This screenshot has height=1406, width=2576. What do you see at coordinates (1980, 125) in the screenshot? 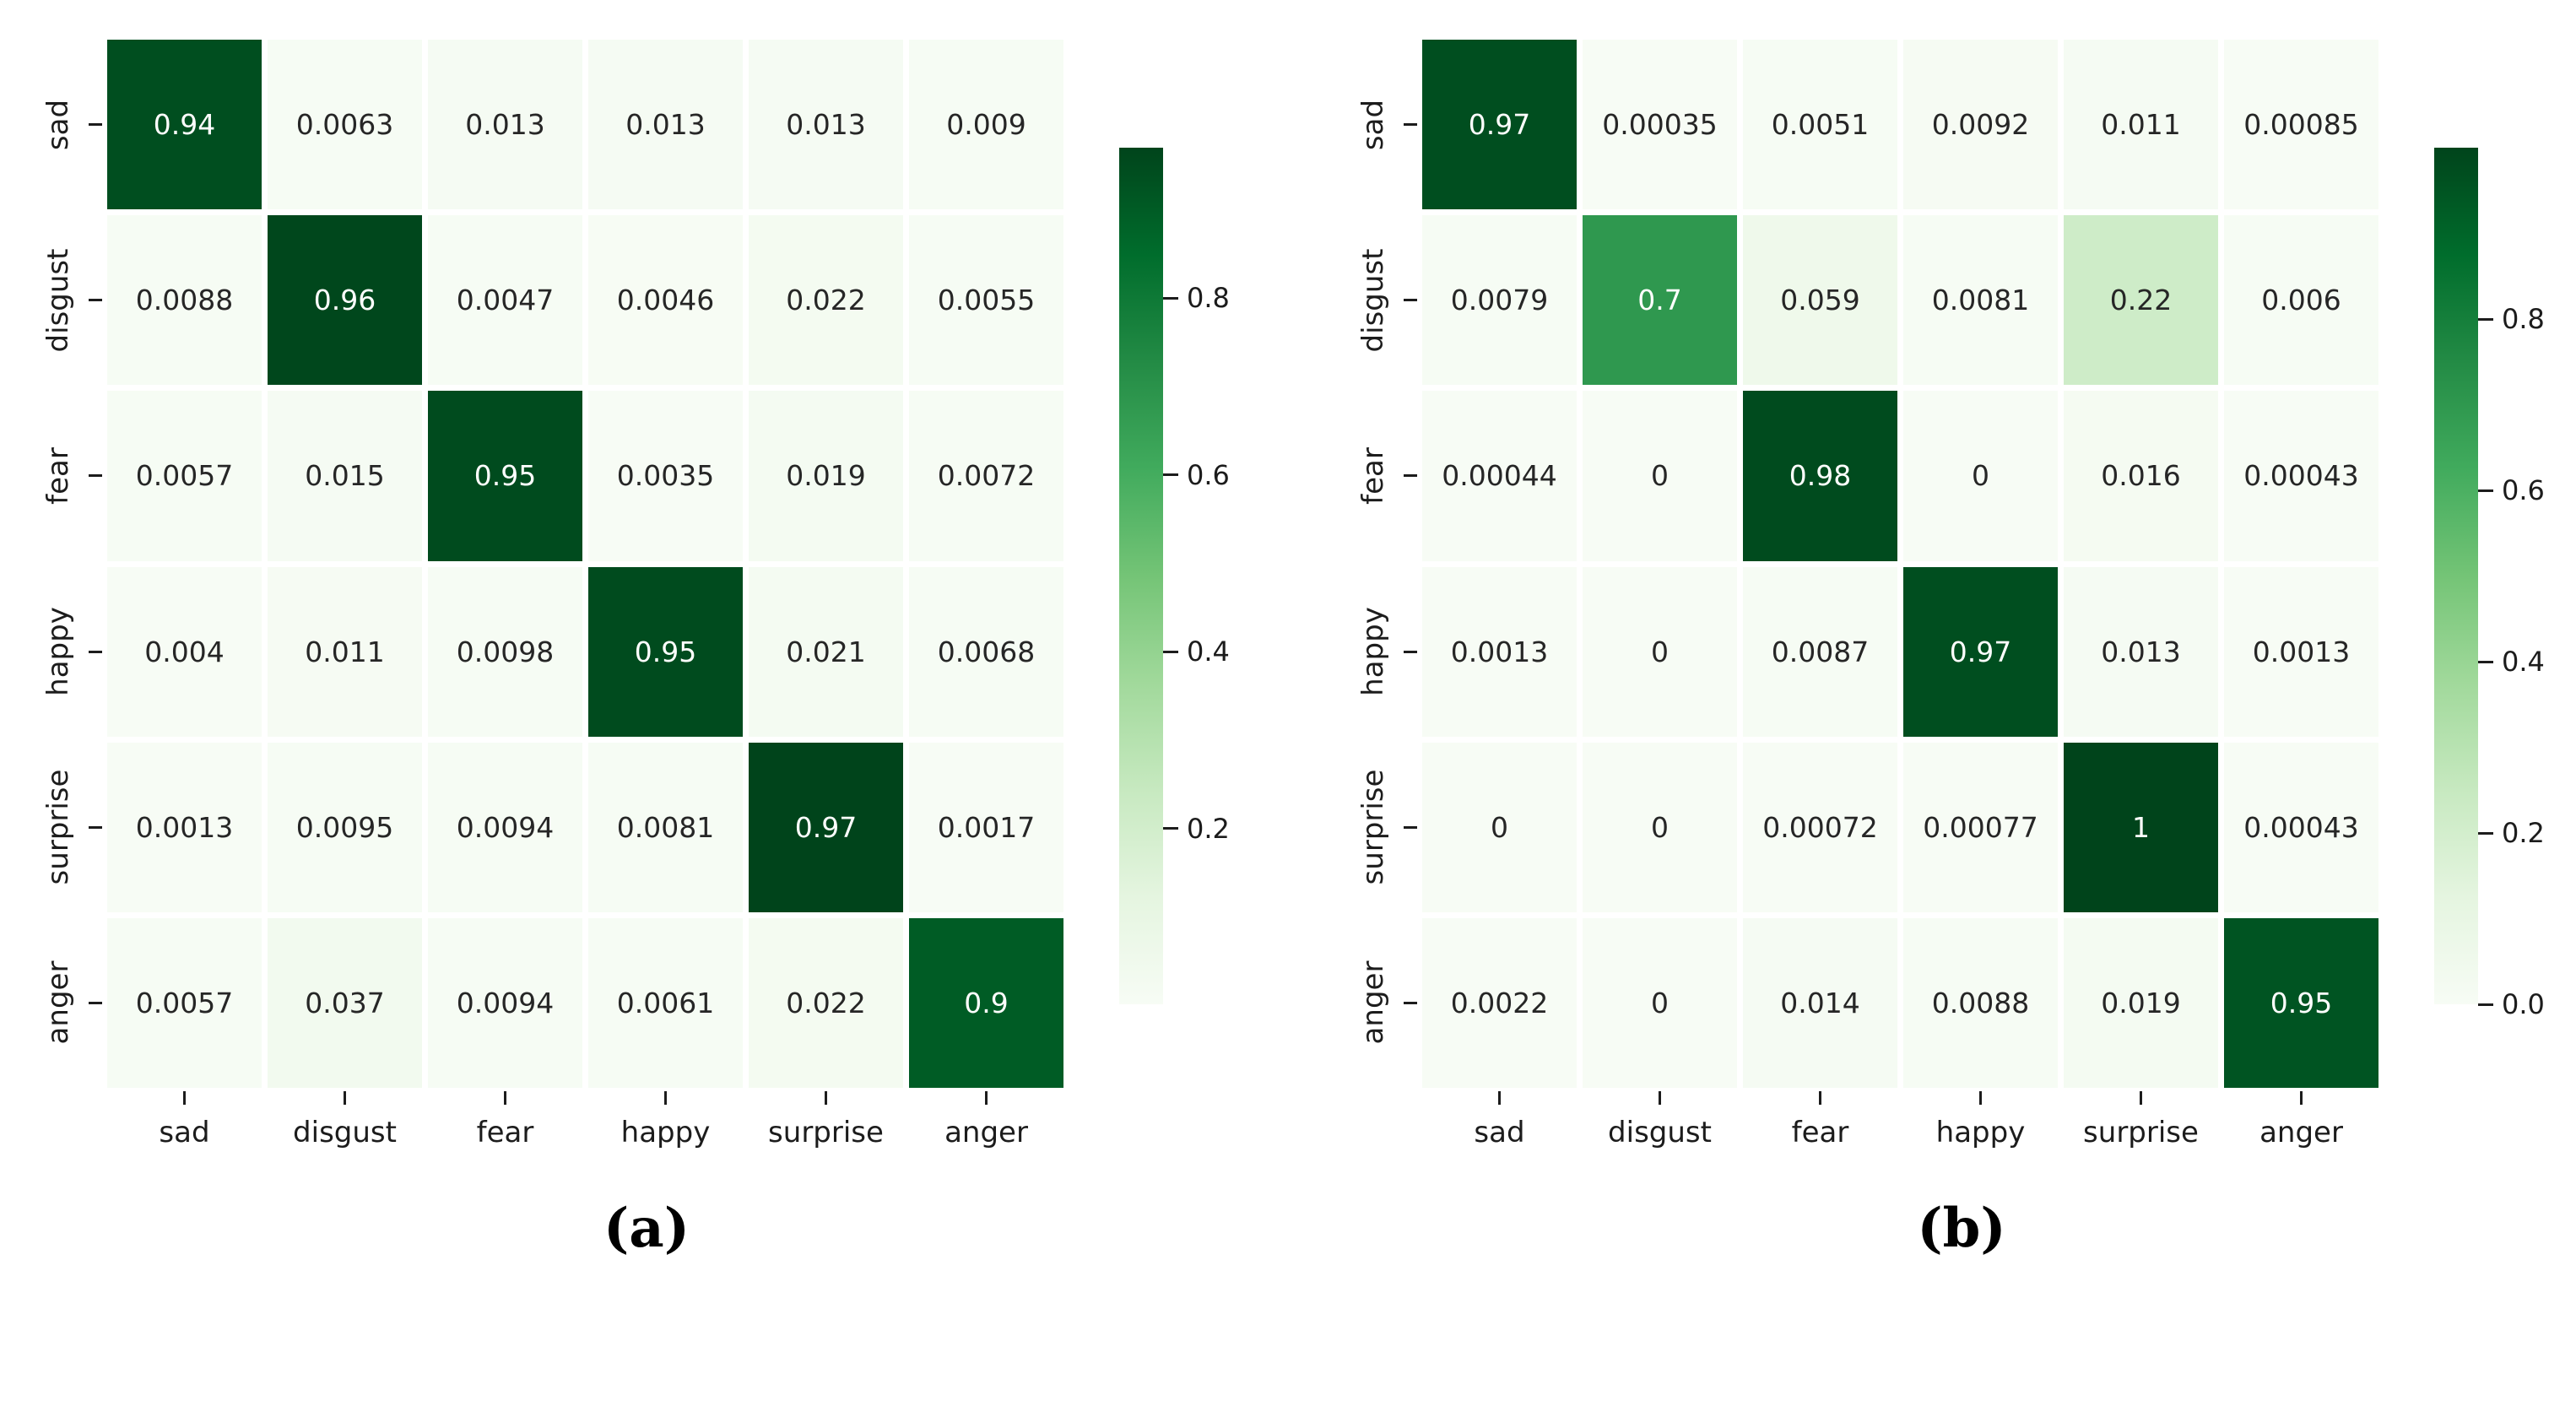
I see `heatmap-cell: 0.0092` at bounding box center [1980, 125].